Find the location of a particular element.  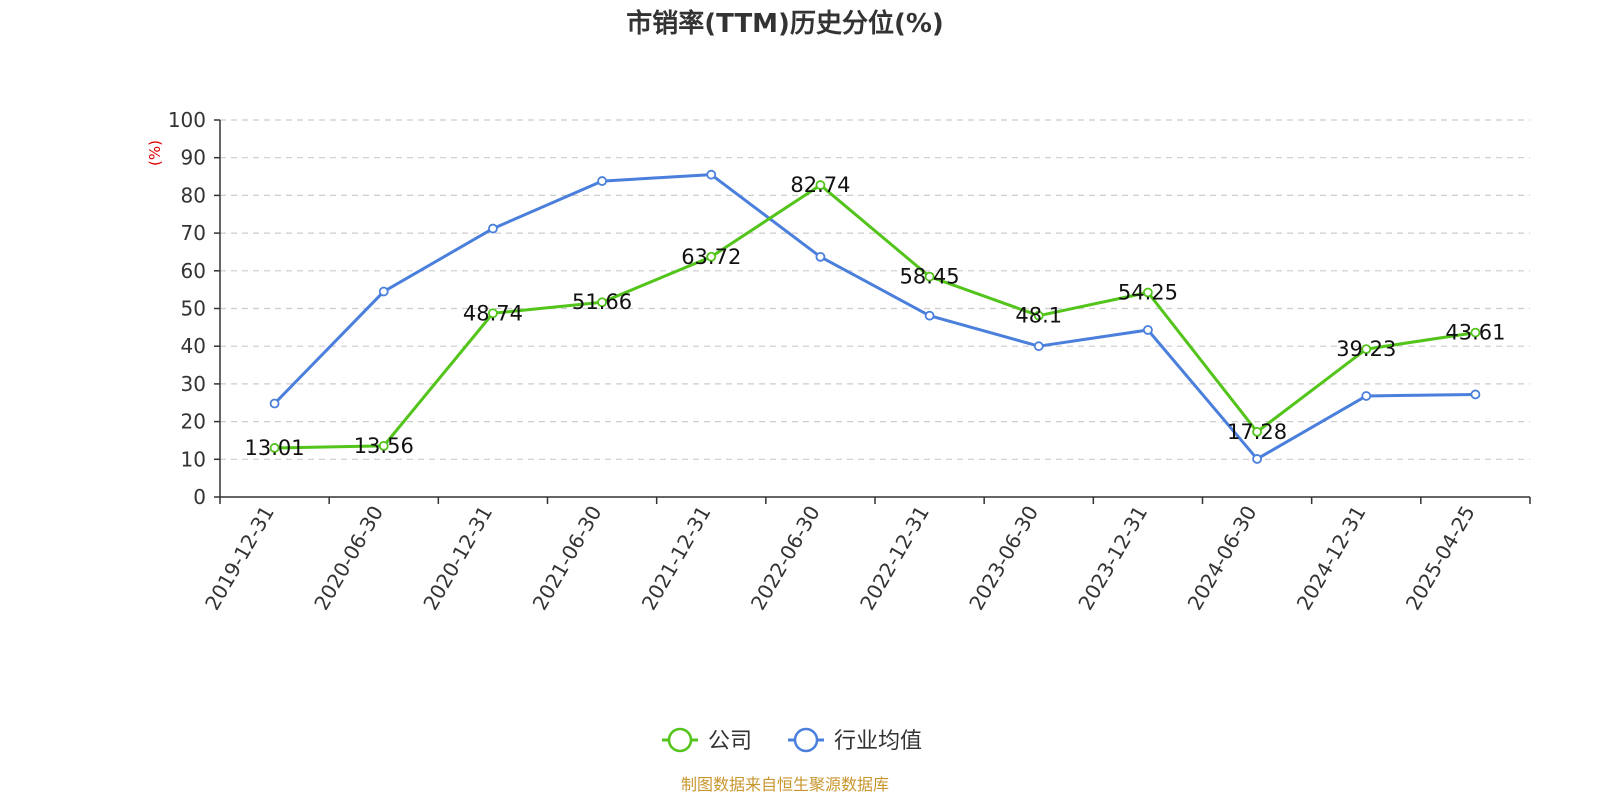

x-tick-label: 2021-12-31 is located at coordinates (676, 558).